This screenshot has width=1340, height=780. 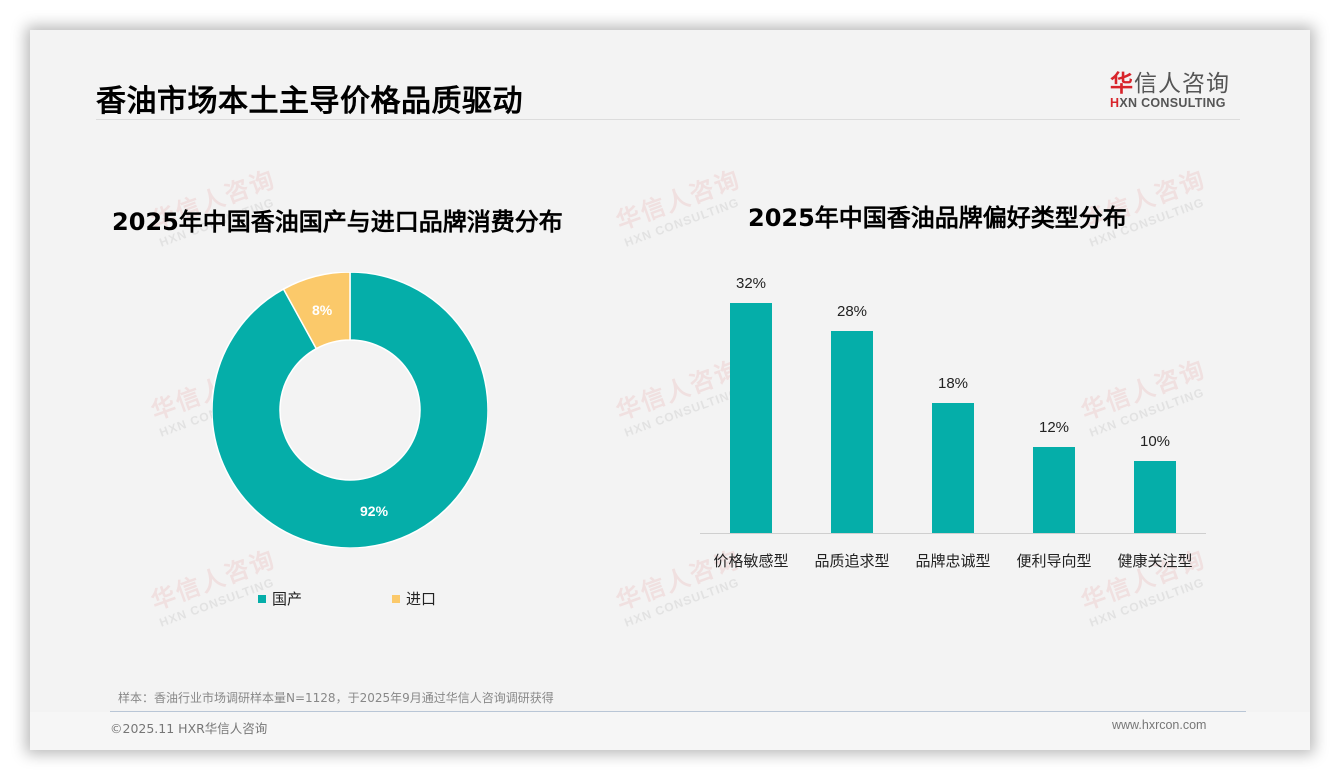 What do you see at coordinates (668, 119) in the screenshot?
I see `title-divider` at bounding box center [668, 119].